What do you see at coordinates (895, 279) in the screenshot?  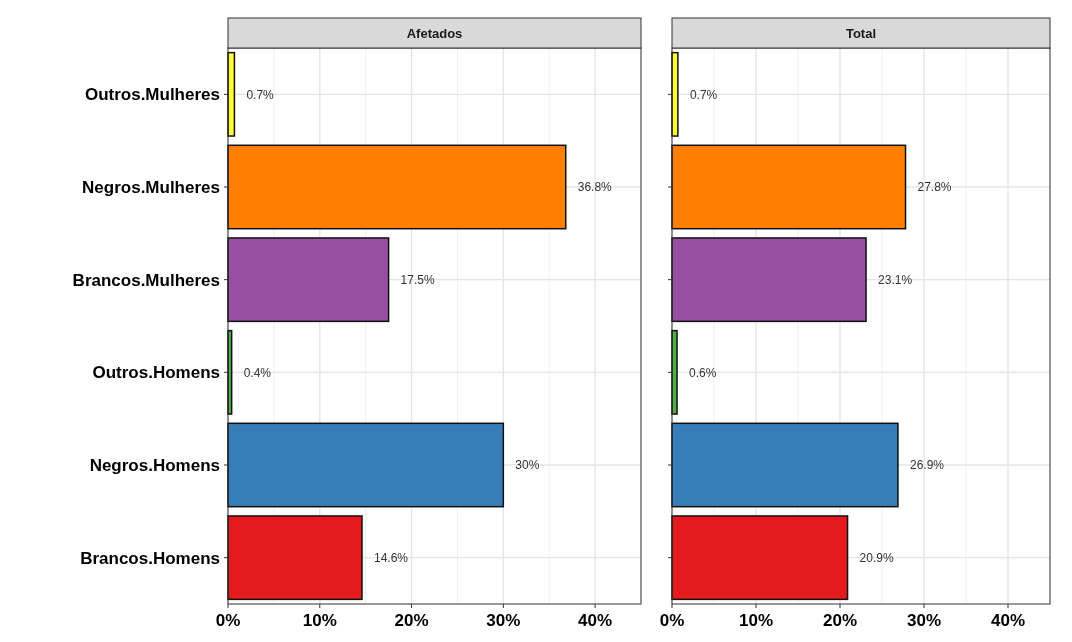 I see `data-label: 23.1%` at bounding box center [895, 279].